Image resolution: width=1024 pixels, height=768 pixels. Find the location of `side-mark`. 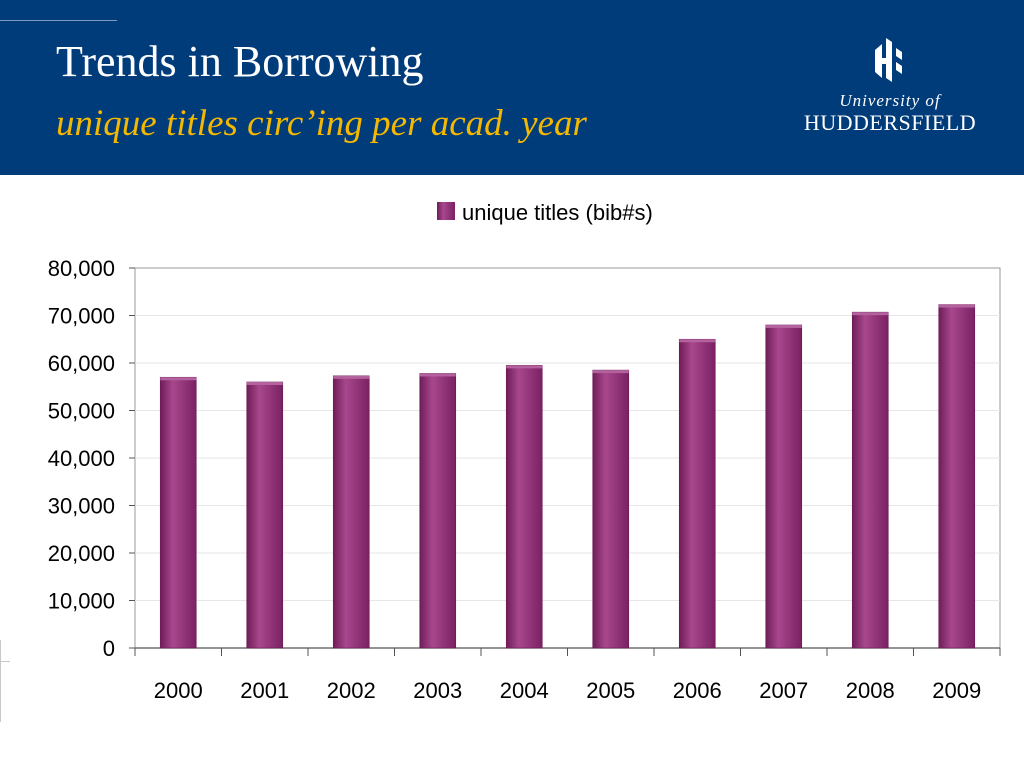

side-mark is located at coordinates (2, 681).